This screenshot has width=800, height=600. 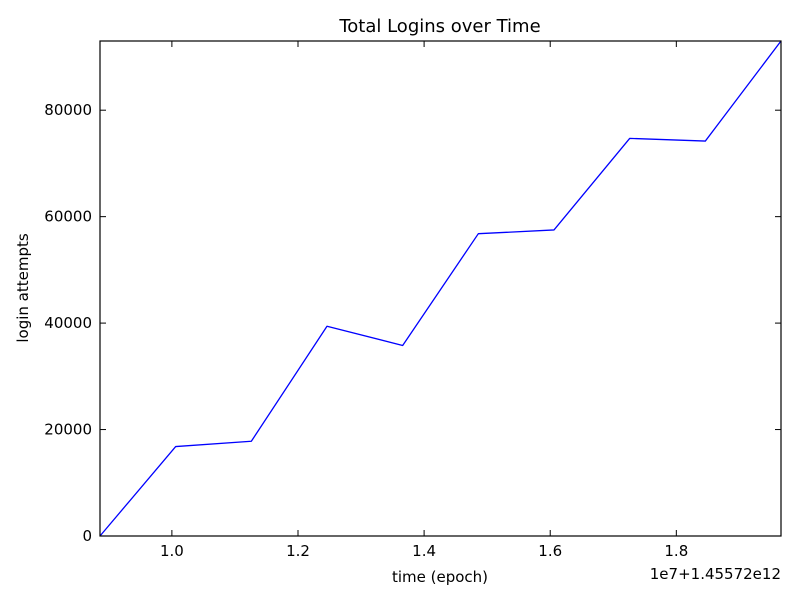 What do you see at coordinates (23, 288) in the screenshot?
I see `y-axis-label: login attempts` at bounding box center [23, 288].